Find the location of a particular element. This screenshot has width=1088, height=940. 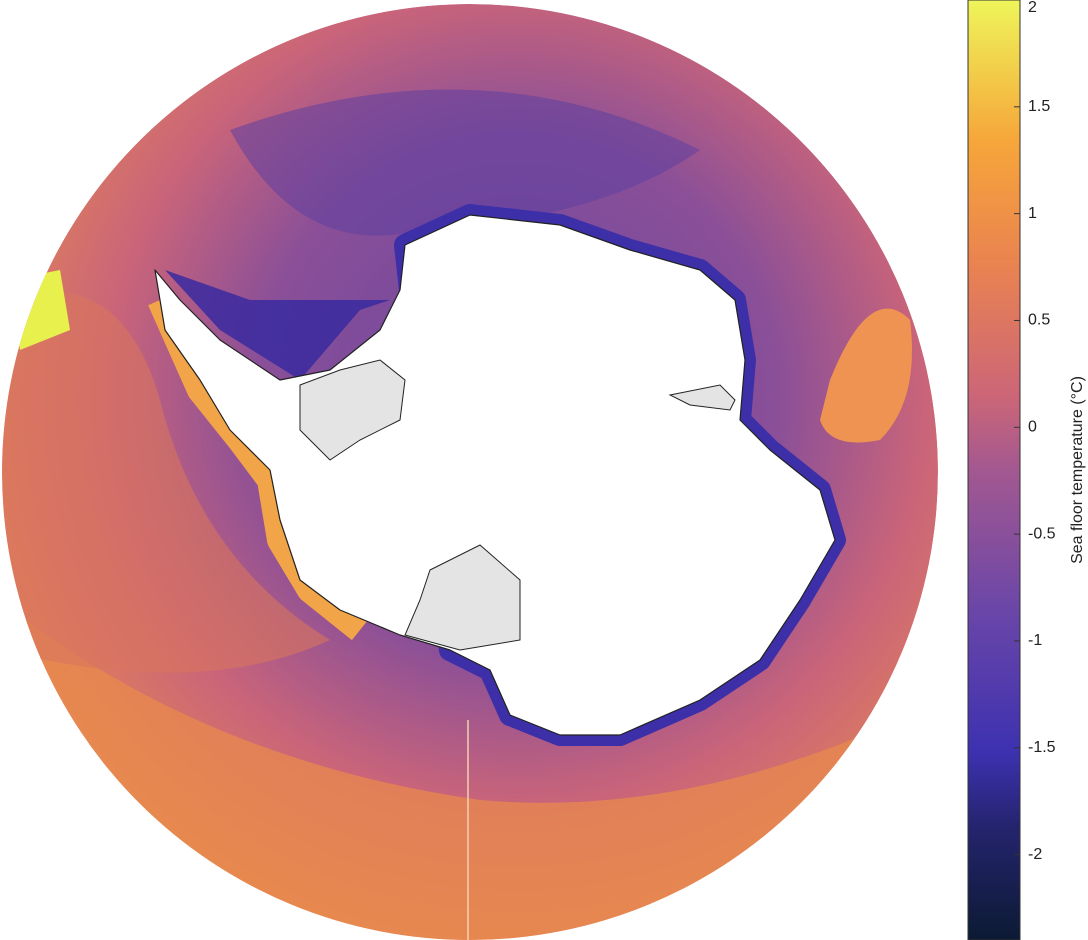

warm-patch is located at coordinates (866, 375).